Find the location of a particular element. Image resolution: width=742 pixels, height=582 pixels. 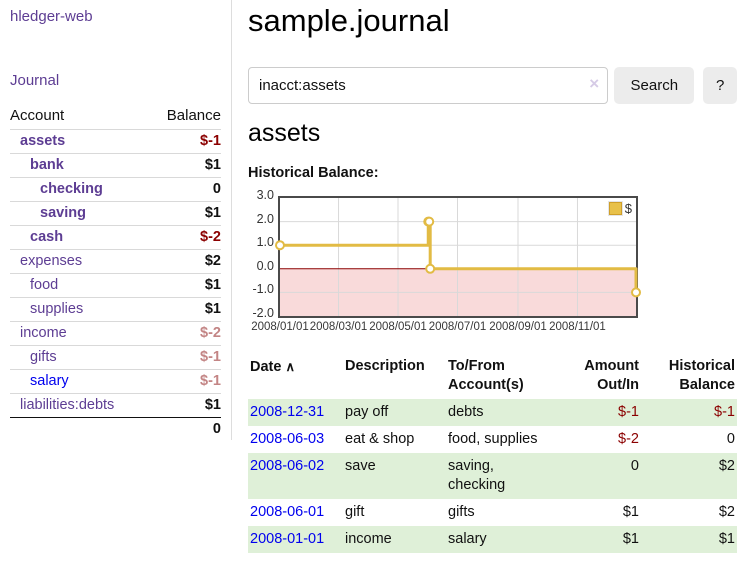

transaction-balance: 0 is located at coordinates (730, 439).